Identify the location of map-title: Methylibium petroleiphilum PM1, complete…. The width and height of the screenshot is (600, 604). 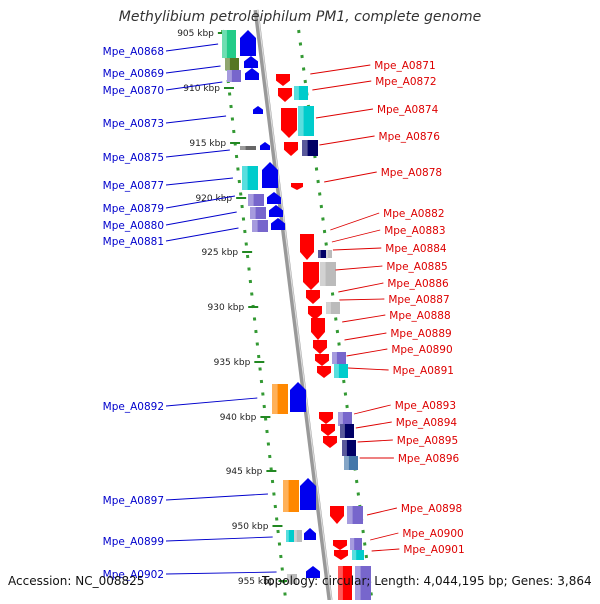
(300, 17).